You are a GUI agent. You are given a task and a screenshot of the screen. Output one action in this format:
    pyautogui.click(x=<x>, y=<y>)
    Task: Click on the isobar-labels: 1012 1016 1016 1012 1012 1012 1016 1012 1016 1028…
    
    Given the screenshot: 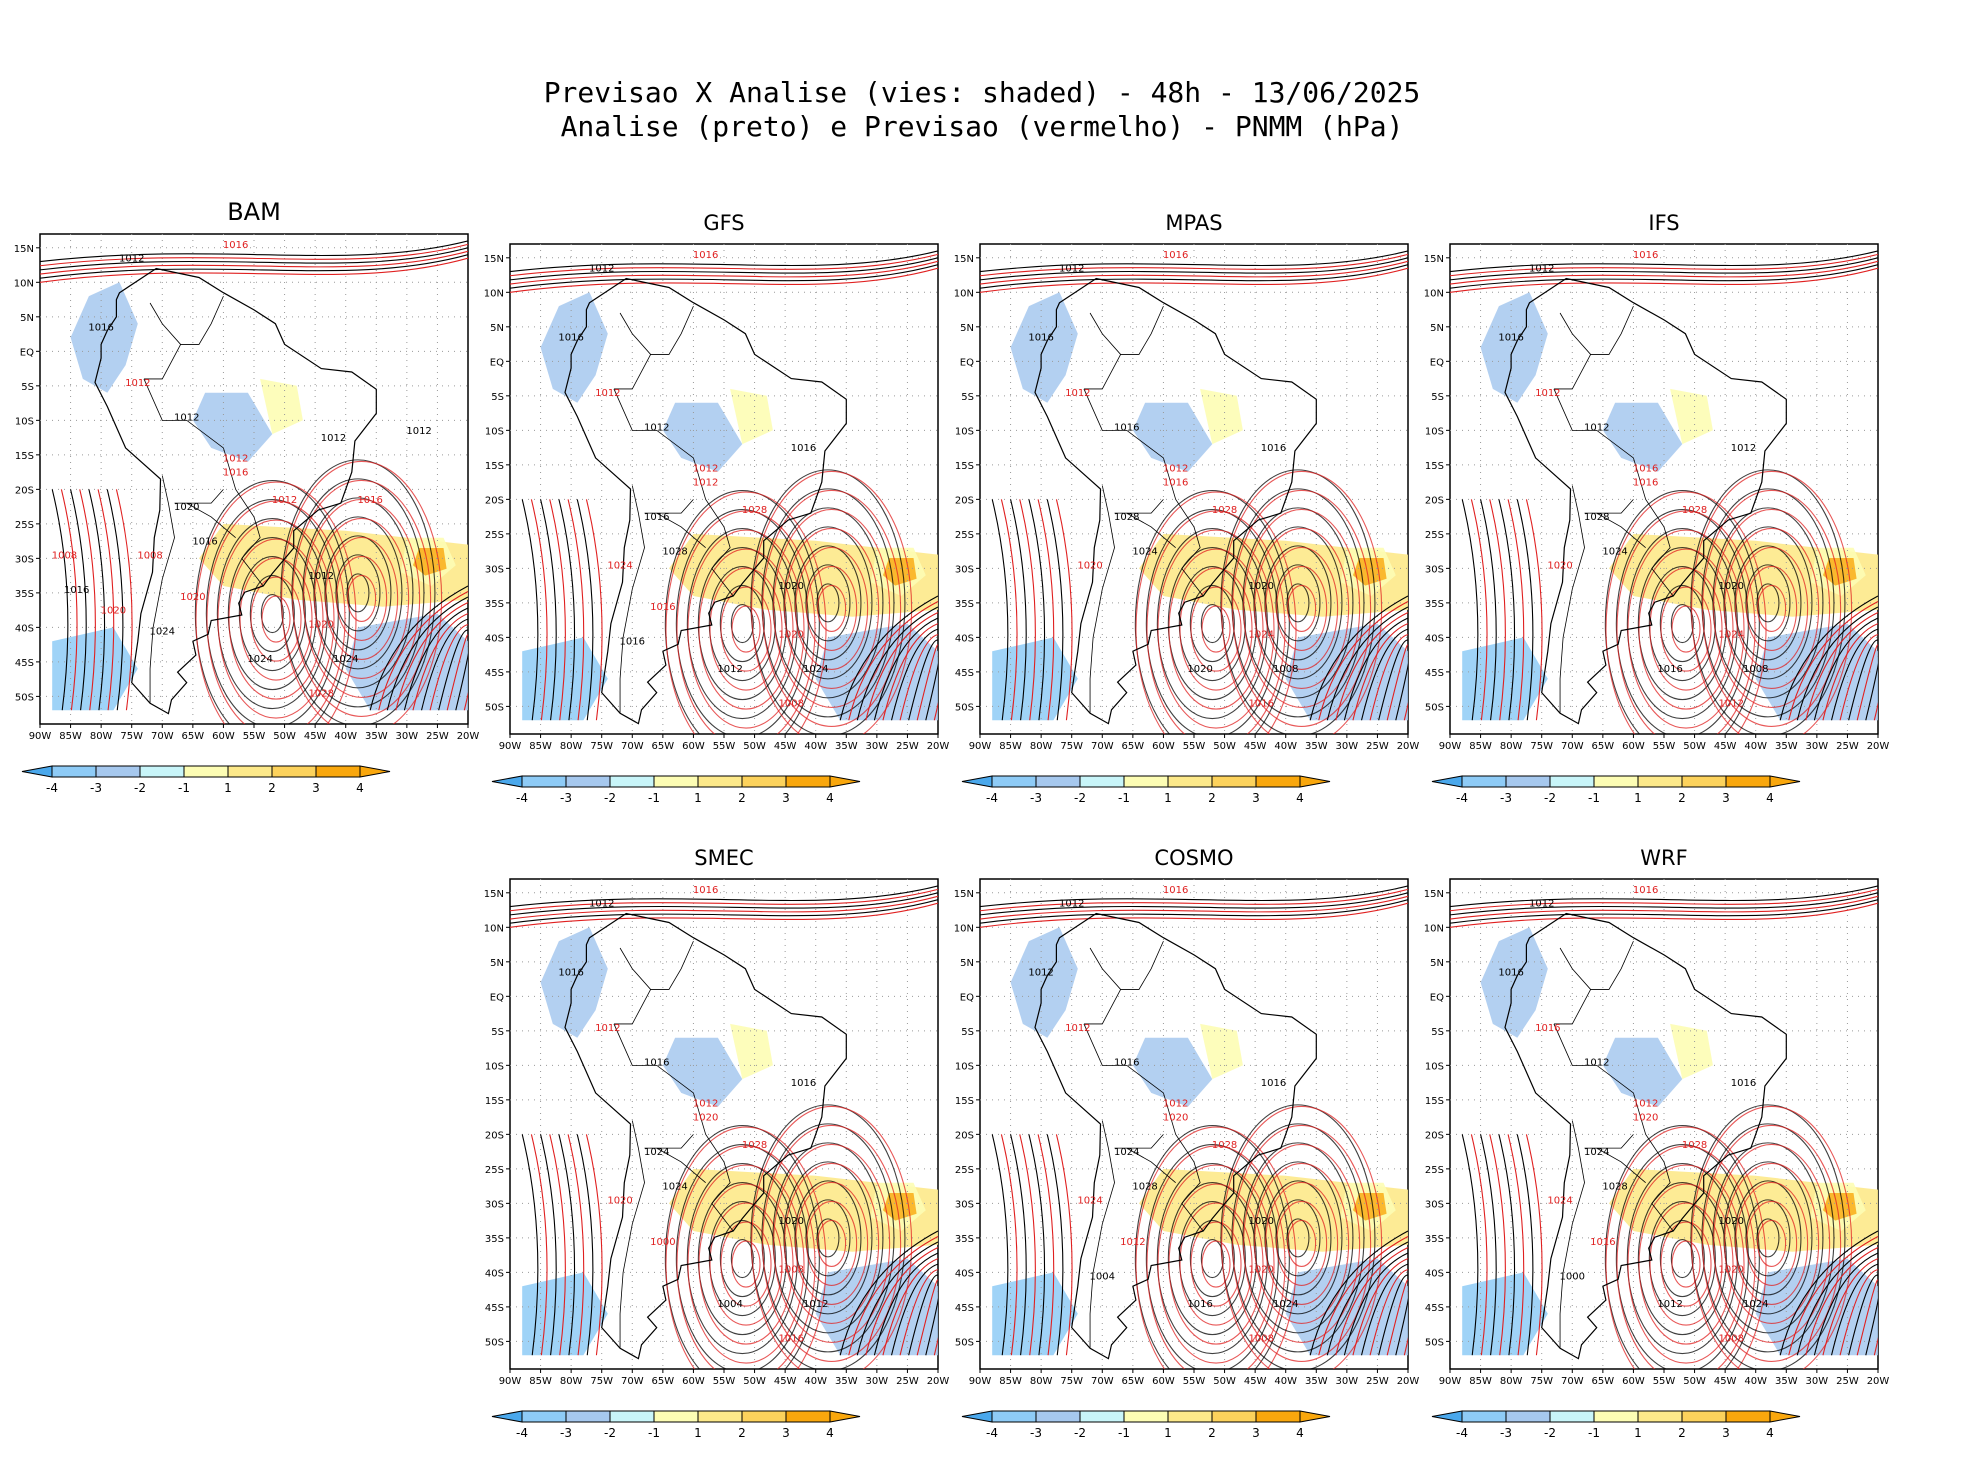 What is the action you would take?
    pyautogui.click(x=693, y=480)
    